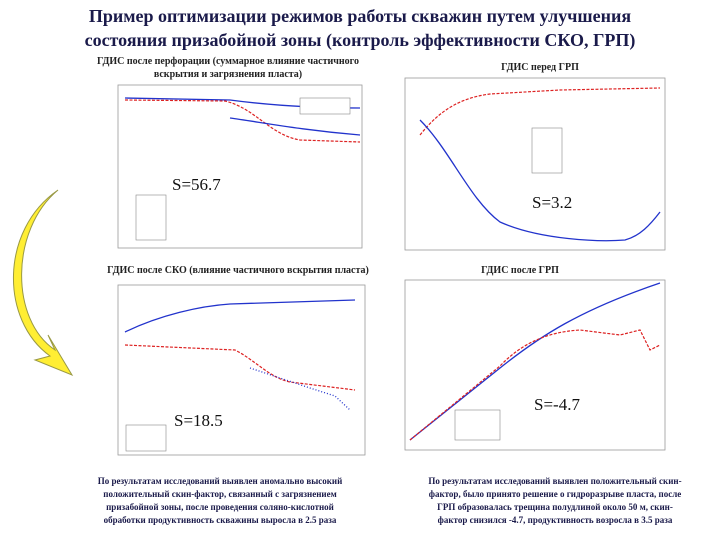 This screenshot has height=540, width=720. What do you see at coordinates (228, 74) in the screenshot?
I see `caption: вскрытия и загрязнения пласта)` at bounding box center [228, 74].